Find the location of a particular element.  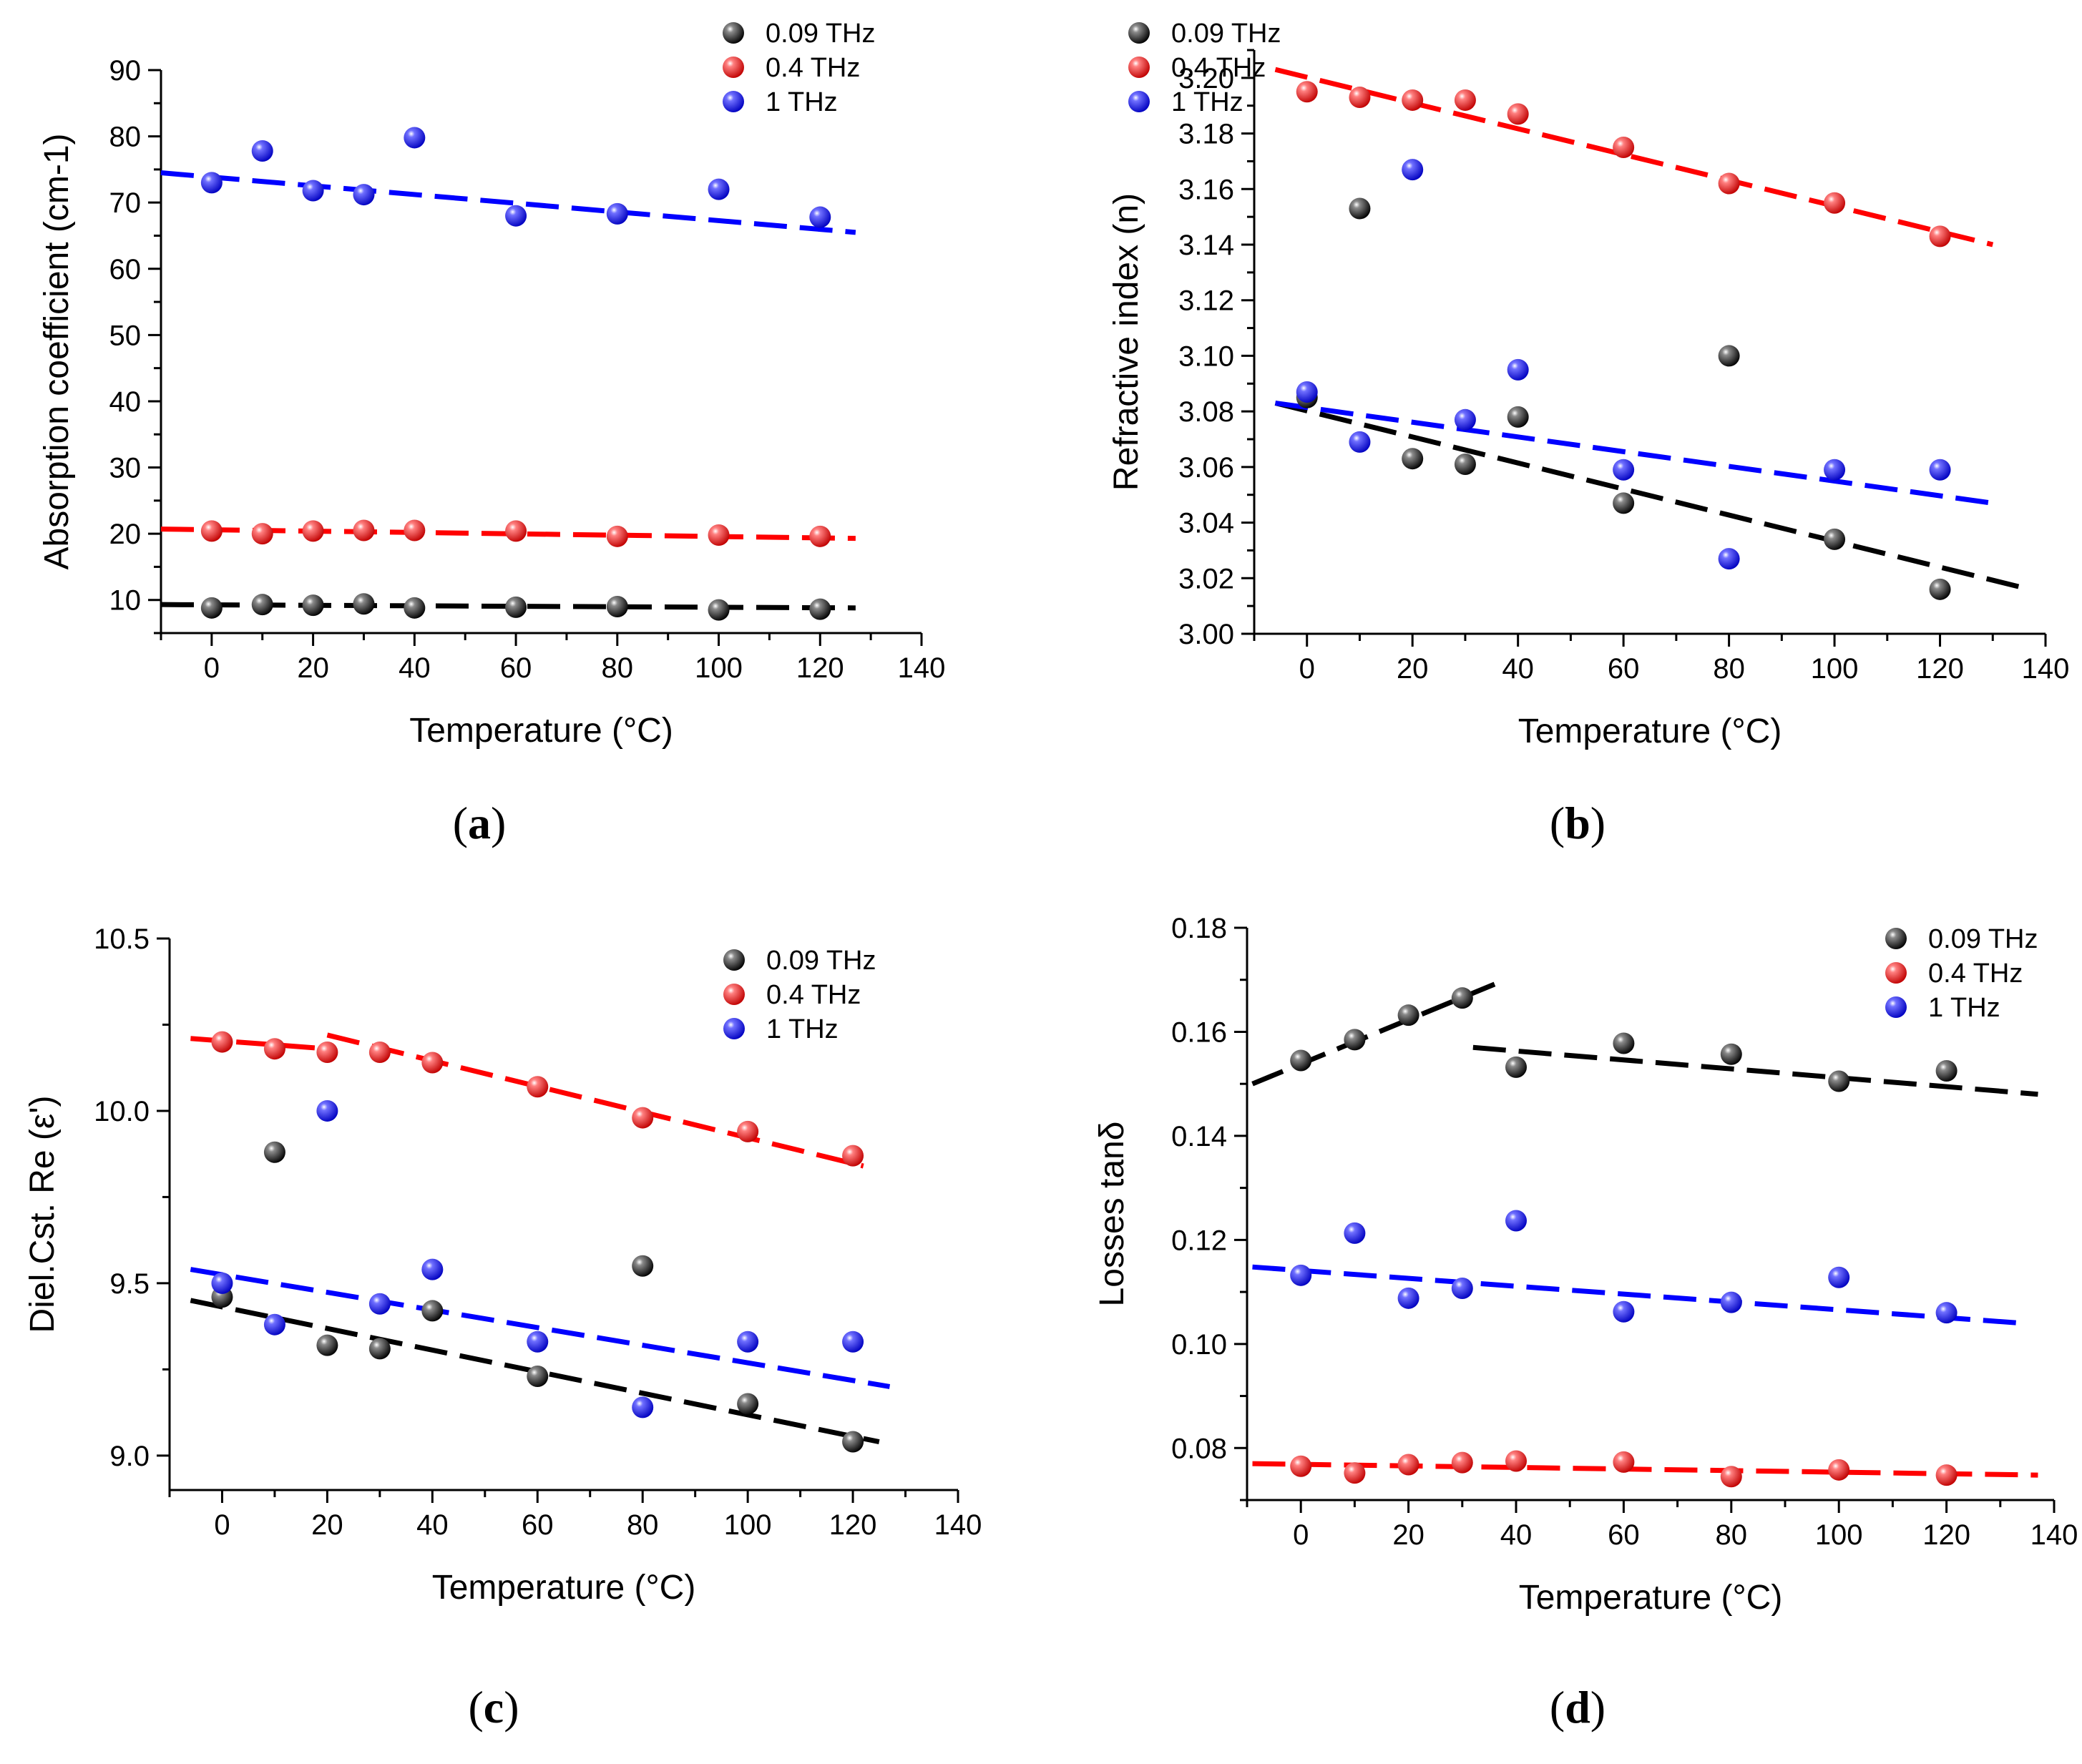

y-axis-label: Losses tanδ is located at coordinates (1112, 1214).